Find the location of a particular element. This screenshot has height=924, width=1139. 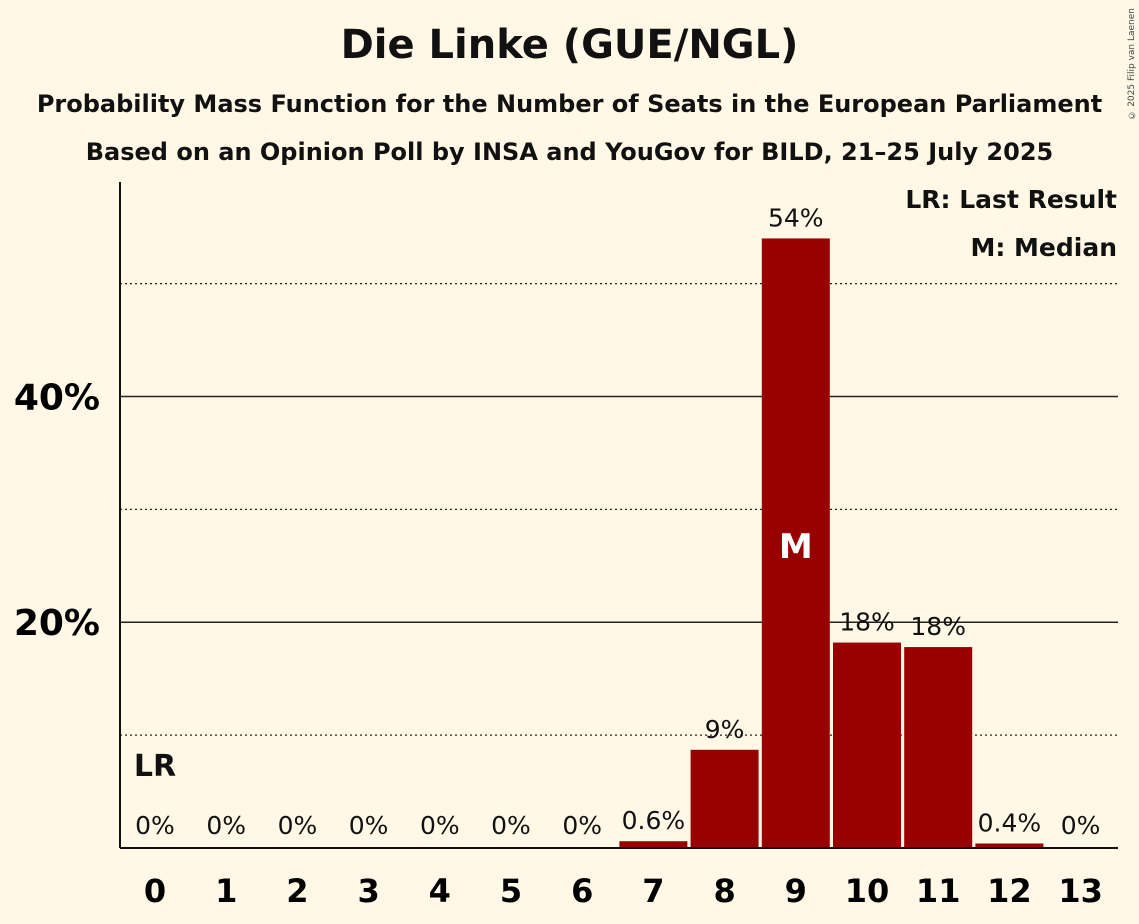

bar-value-label: 0.4% is located at coordinates (1010, 822).